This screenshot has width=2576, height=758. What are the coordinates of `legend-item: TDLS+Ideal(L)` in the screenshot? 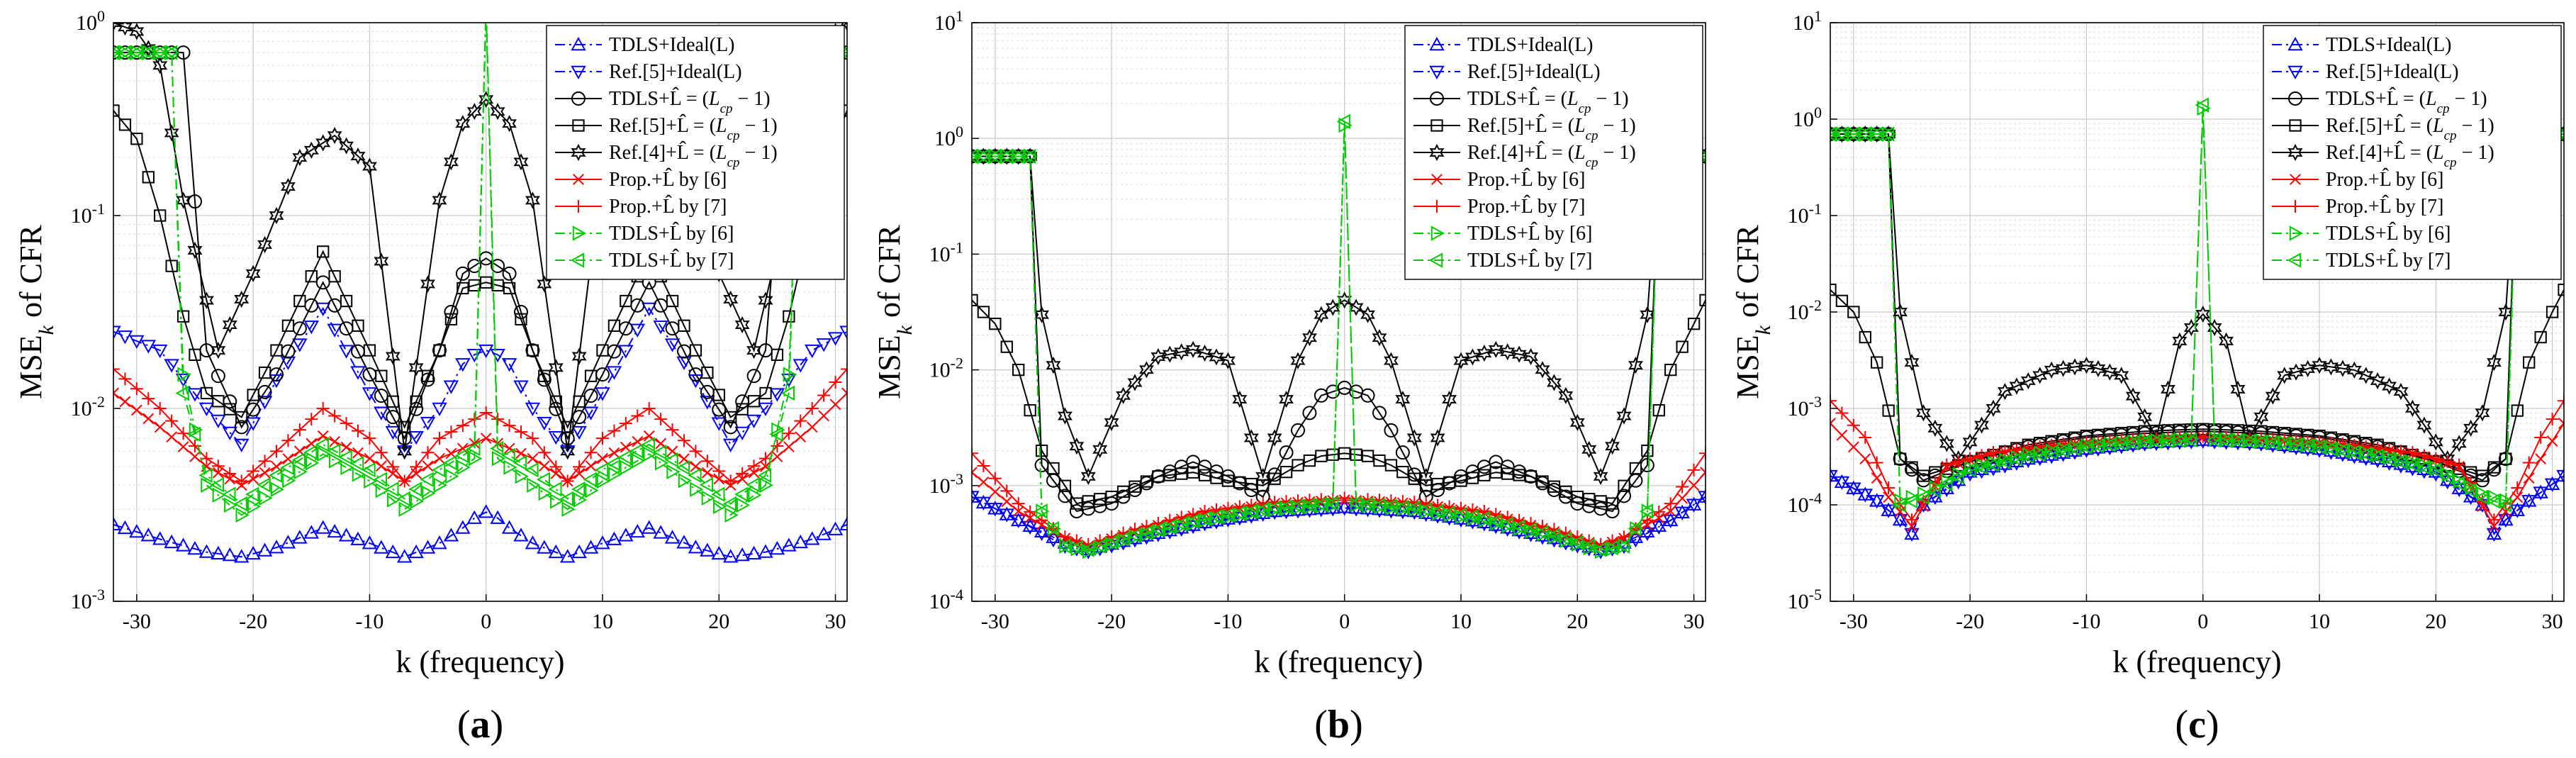 It's located at (645, 45).